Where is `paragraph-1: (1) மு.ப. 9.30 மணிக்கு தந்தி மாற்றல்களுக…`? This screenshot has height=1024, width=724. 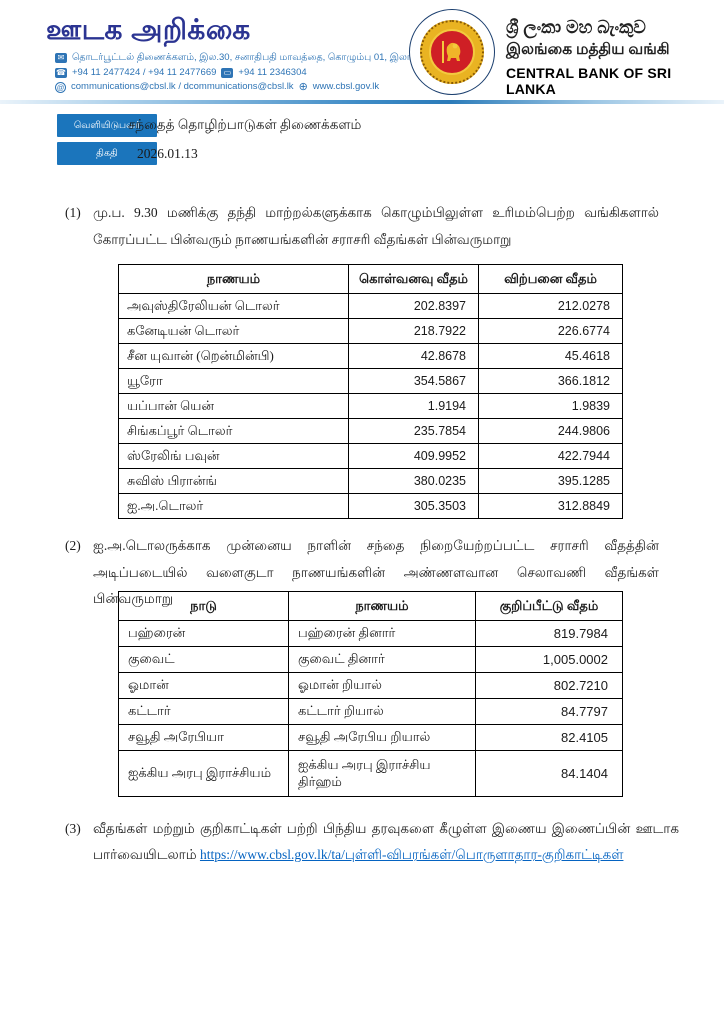
paragraph-1: (1) மு.ப. 9.30 மணிக்கு தந்தி மாற்றல்களுக… is located at coordinates (362, 226).